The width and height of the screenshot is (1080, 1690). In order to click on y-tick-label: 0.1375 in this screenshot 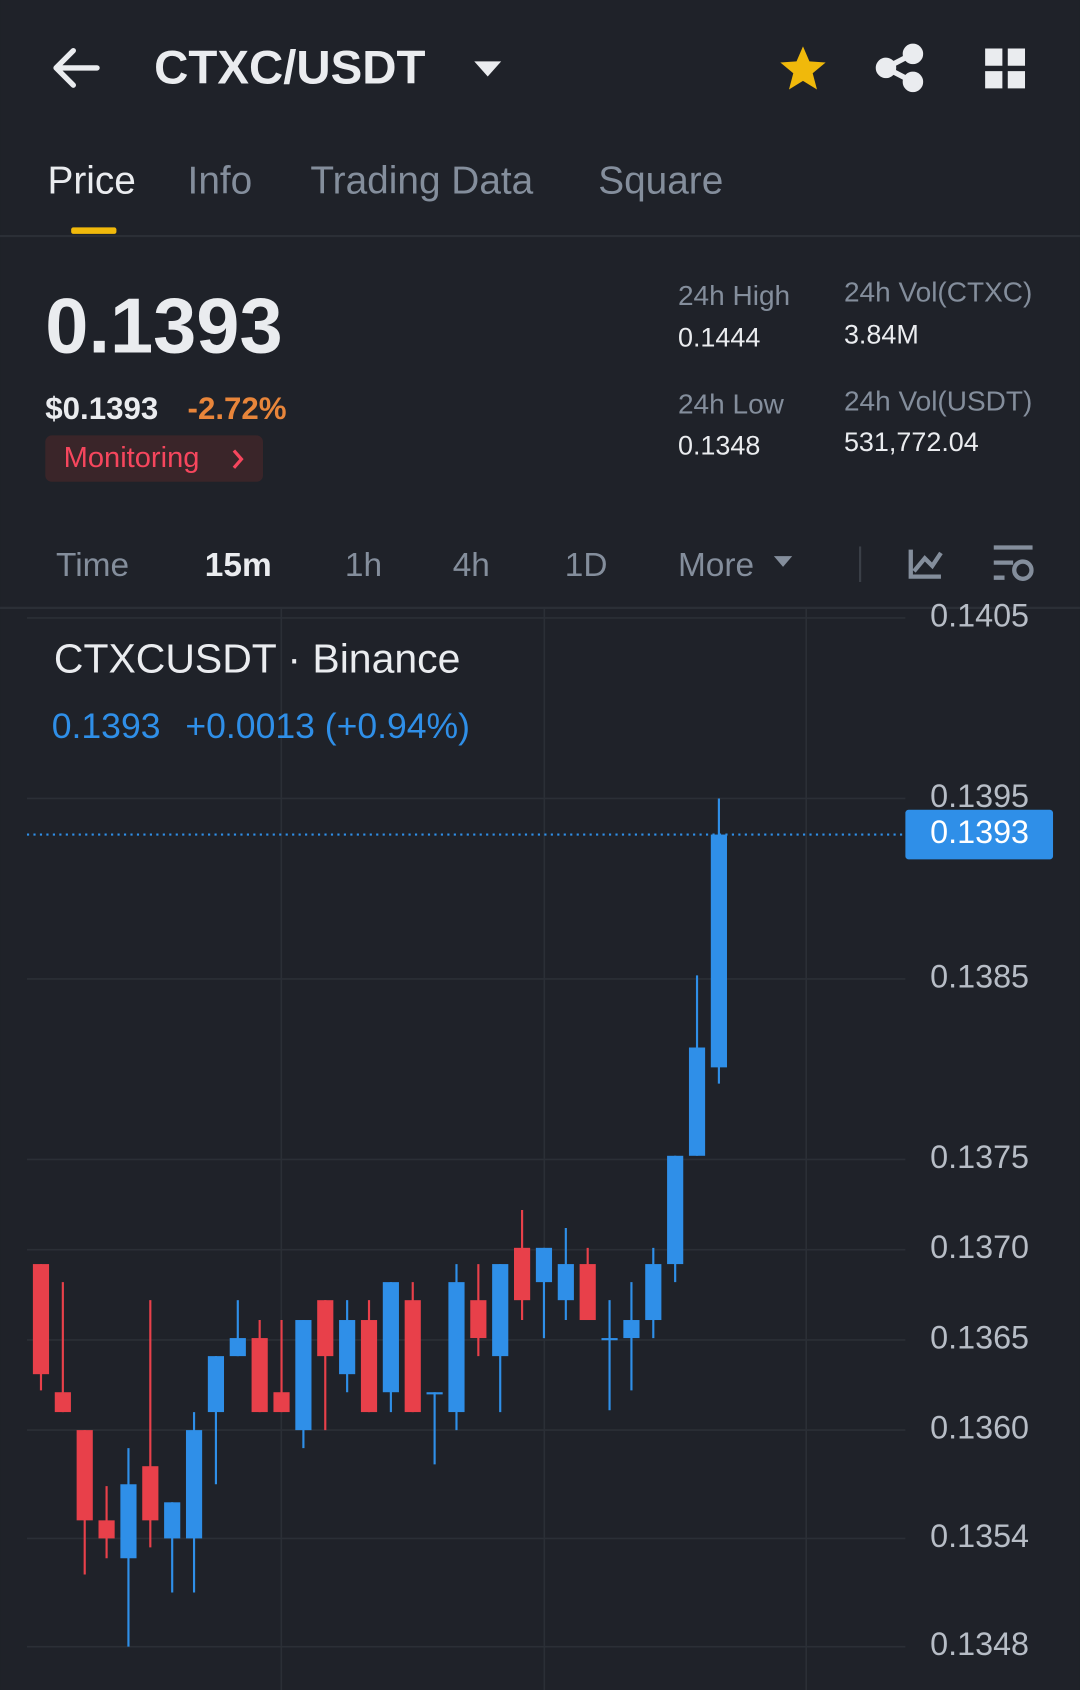, I will do `click(979, 1157)`.